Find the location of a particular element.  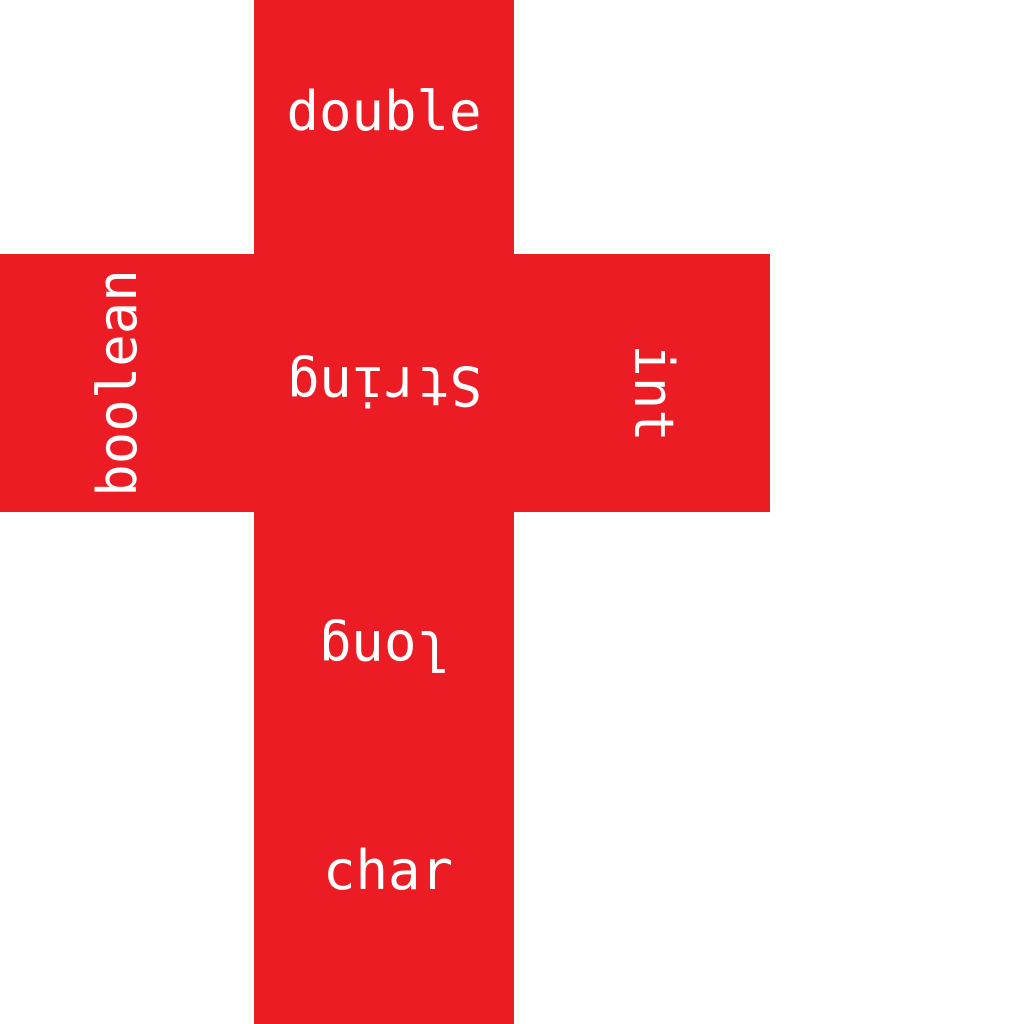

face-bottom: char is located at coordinates (384, 895).